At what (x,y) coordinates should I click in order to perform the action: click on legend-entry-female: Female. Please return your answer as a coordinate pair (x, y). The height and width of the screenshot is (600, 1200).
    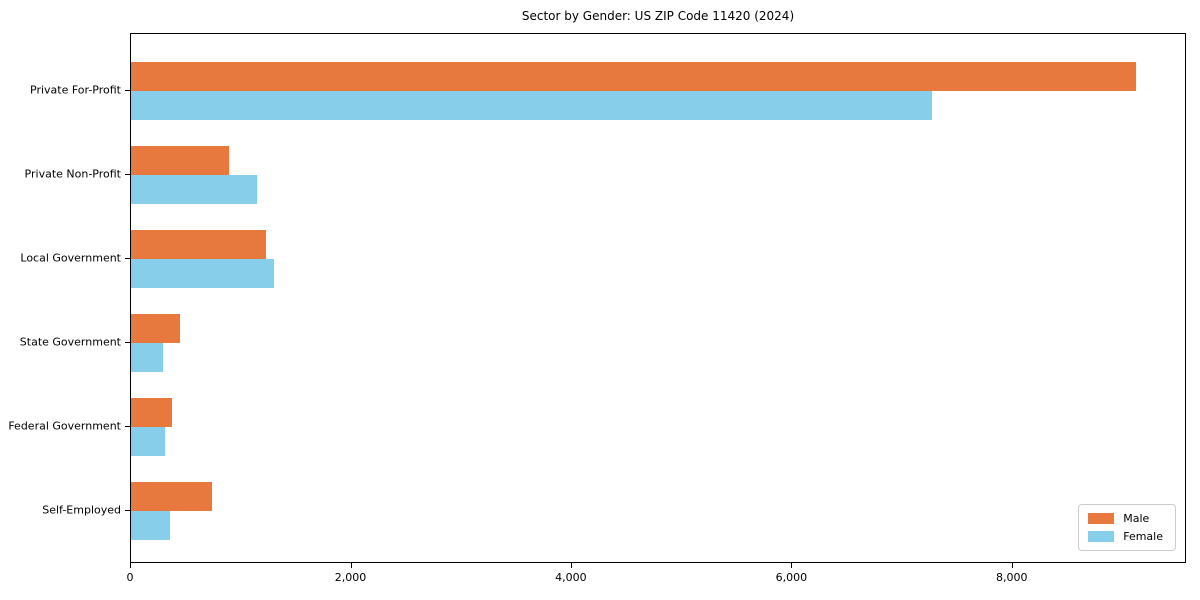
    Looking at the image, I should click on (1125, 536).